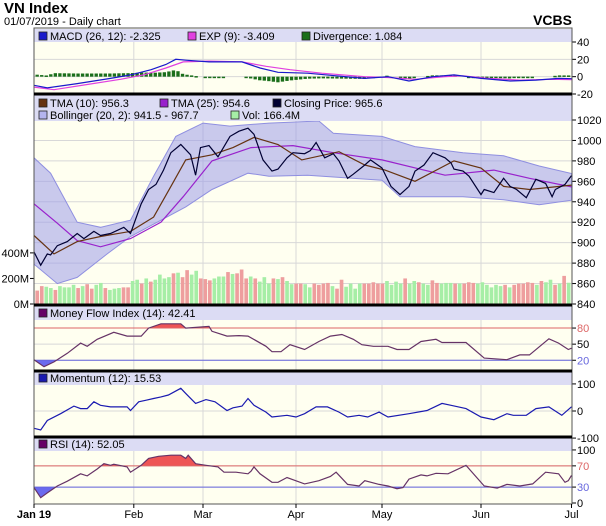  Describe the element at coordinates (552, 20) in the screenshot. I see `brand-label: VCBS` at that location.